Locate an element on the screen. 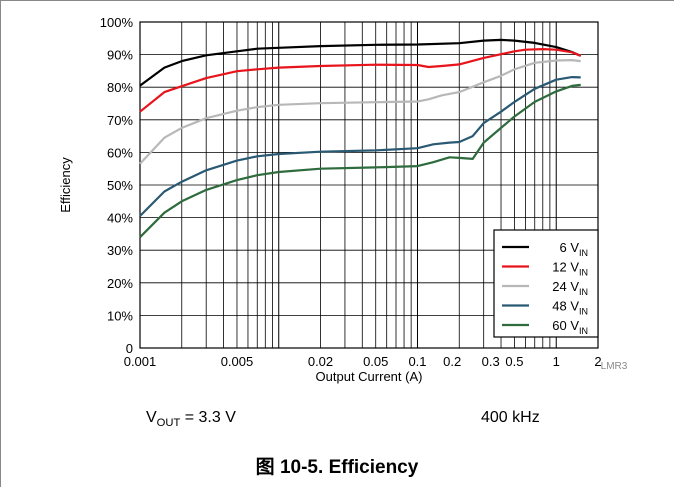 The image size is (674, 487). x-tick-label: 0.02 is located at coordinates (320, 361).